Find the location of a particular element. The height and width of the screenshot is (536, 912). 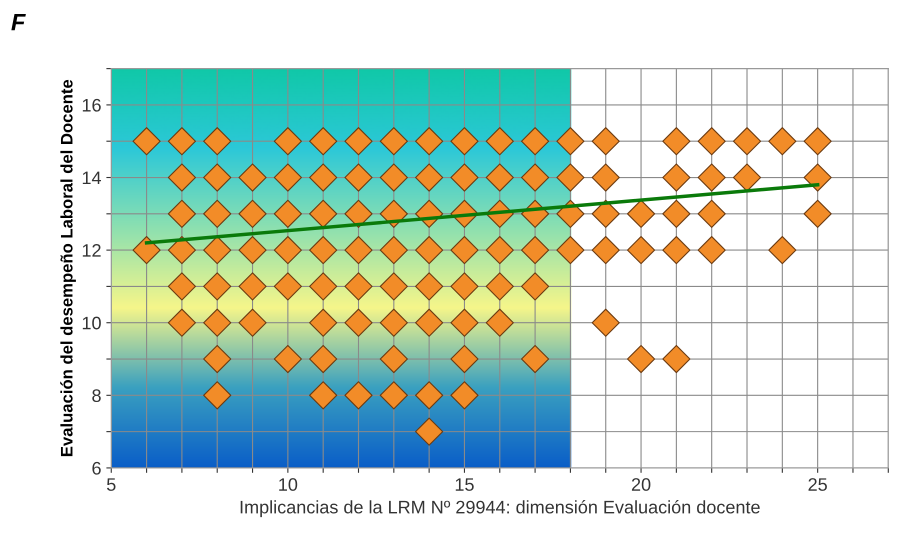

x-tick-label: 25 is located at coordinates (817, 484).